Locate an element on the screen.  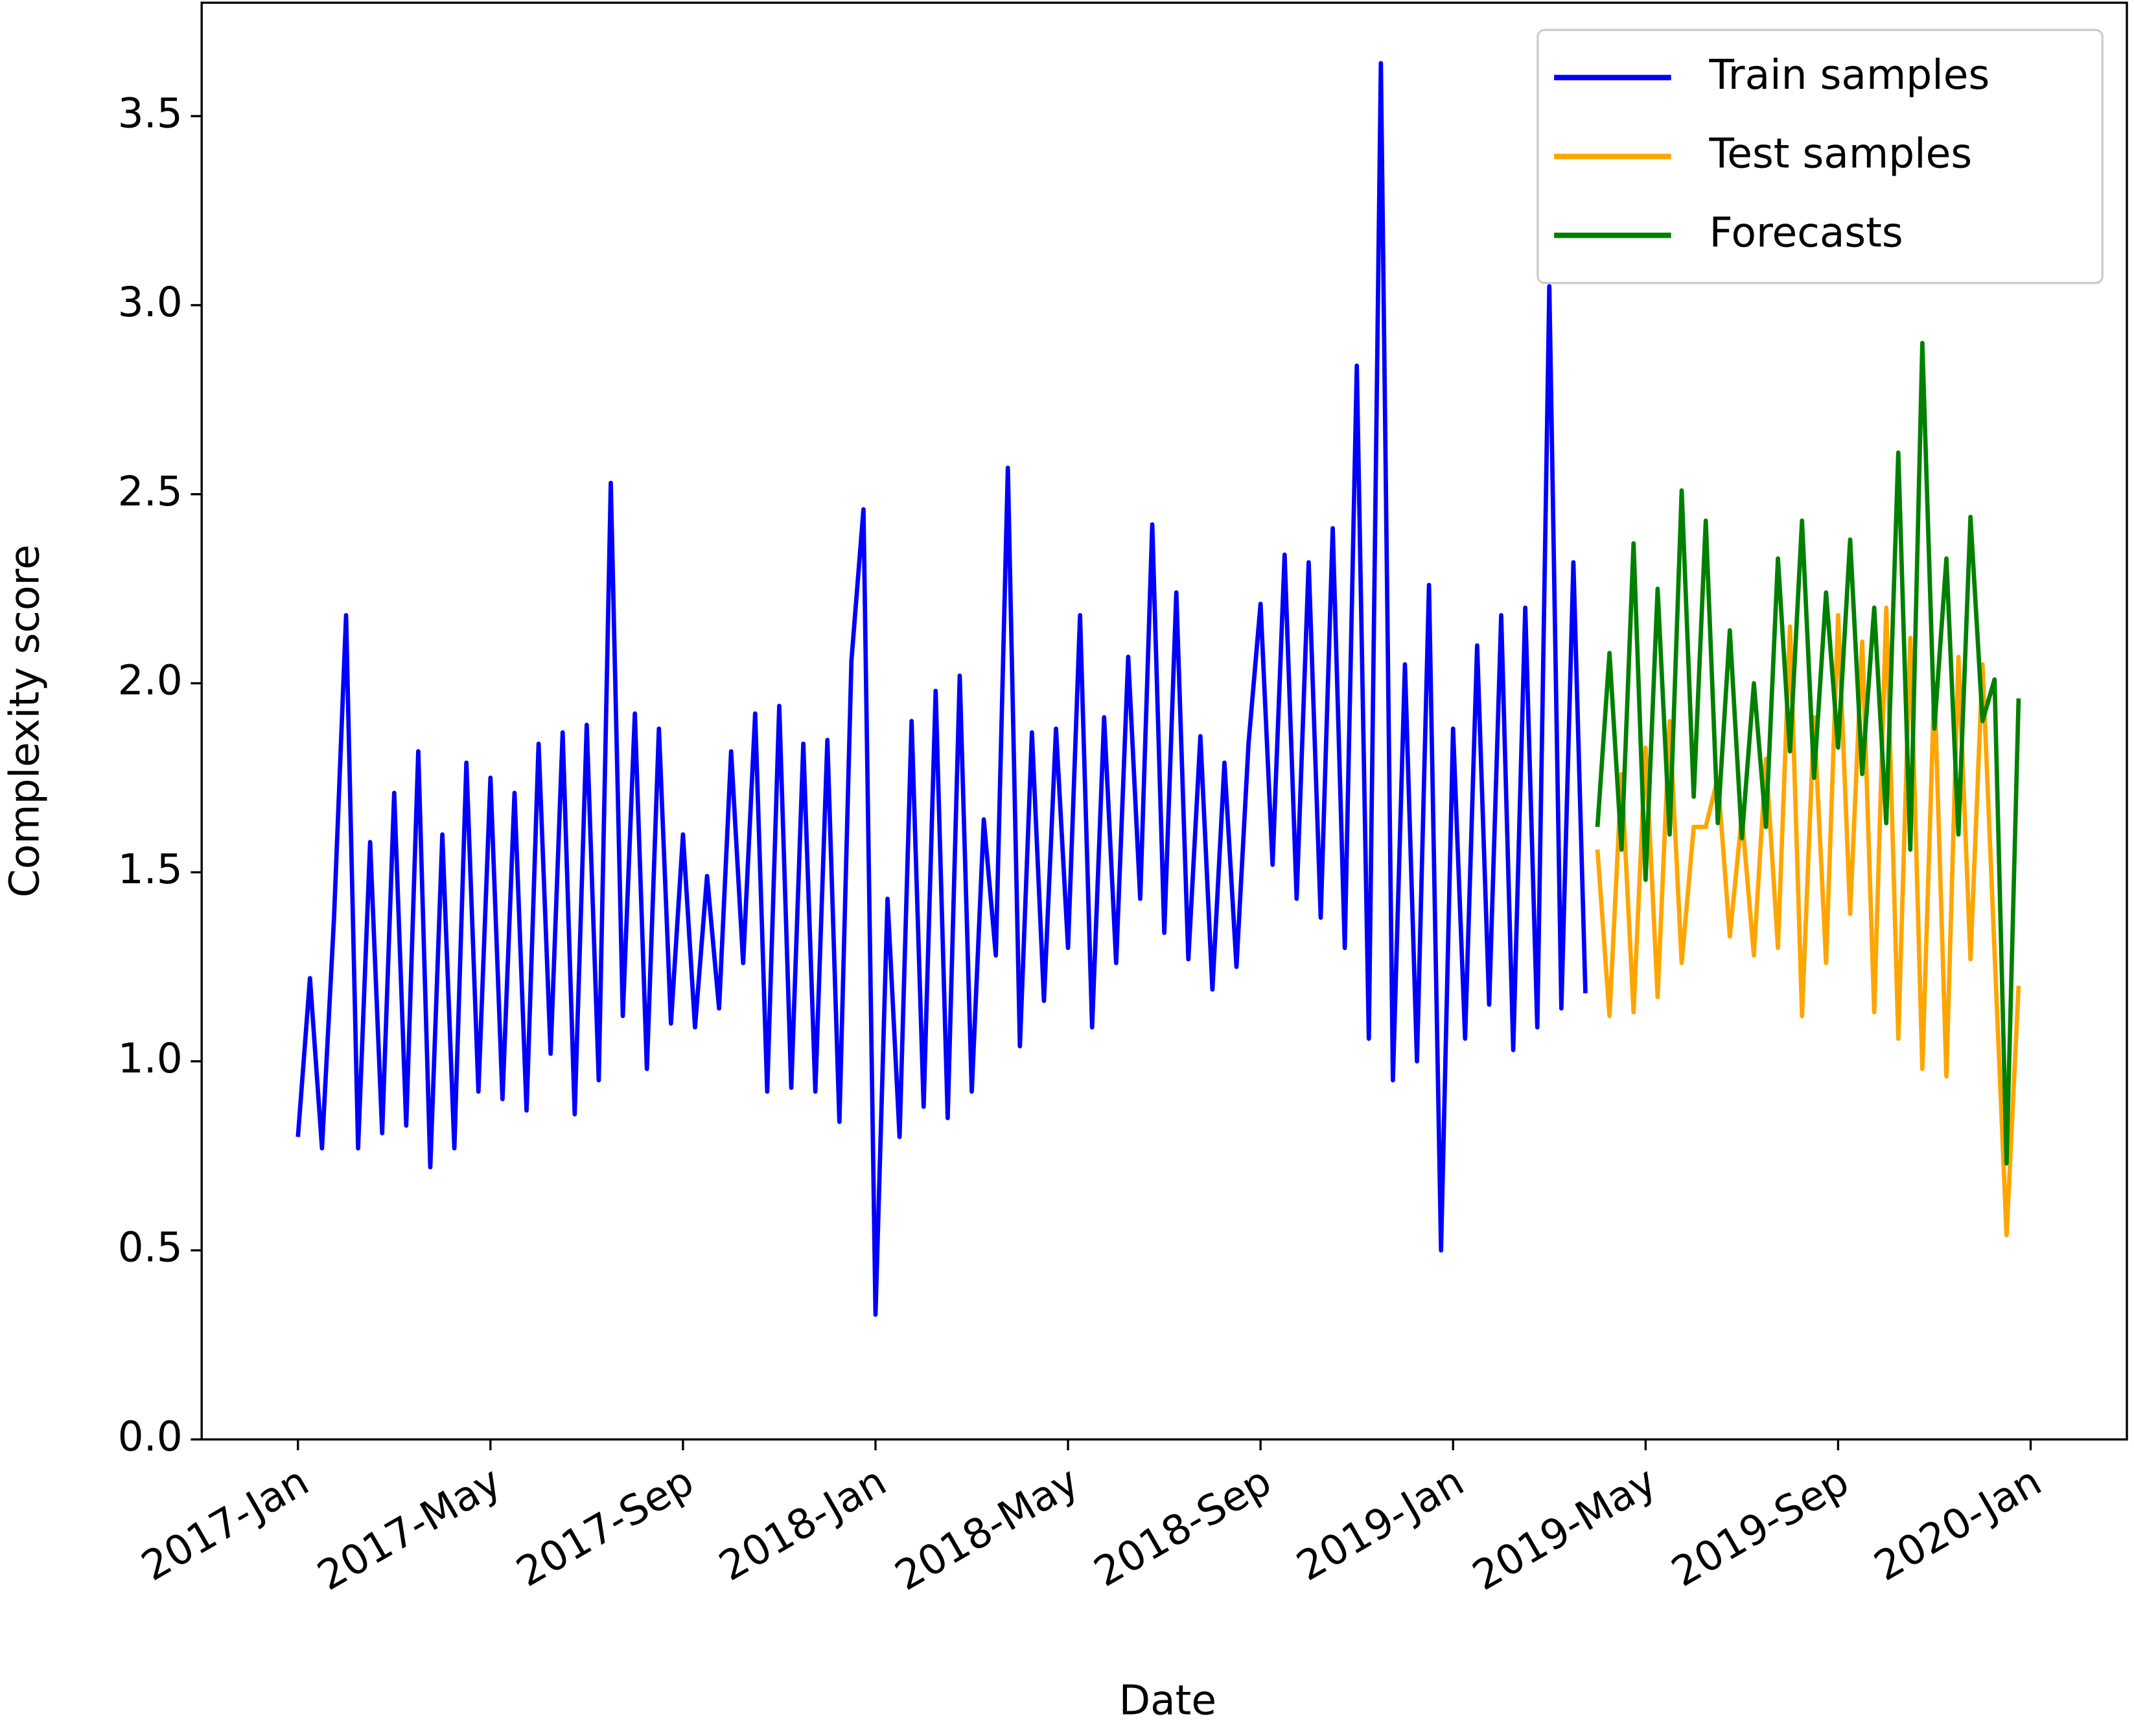
y-tick-label: 2.5 is located at coordinates (150, 492).